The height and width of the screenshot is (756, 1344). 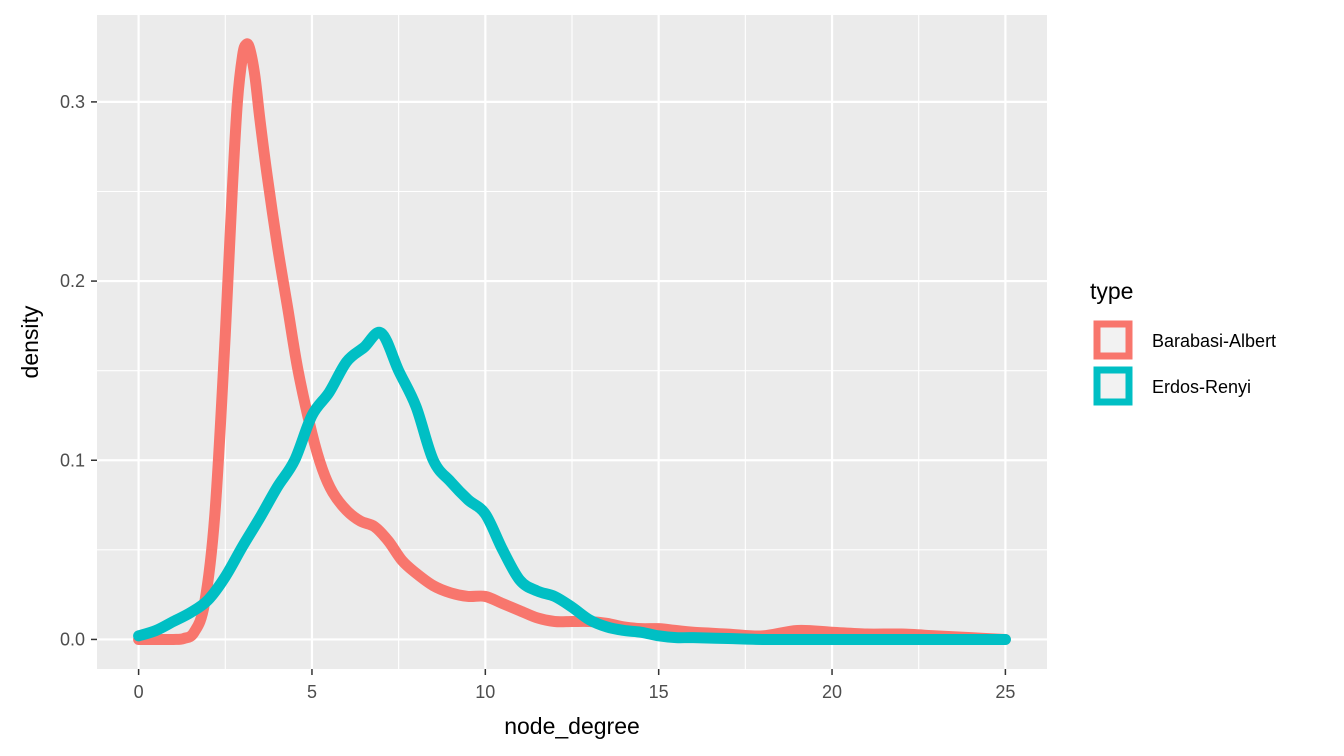 I want to click on y-tick-label: 0.0, so click(x=72, y=639).